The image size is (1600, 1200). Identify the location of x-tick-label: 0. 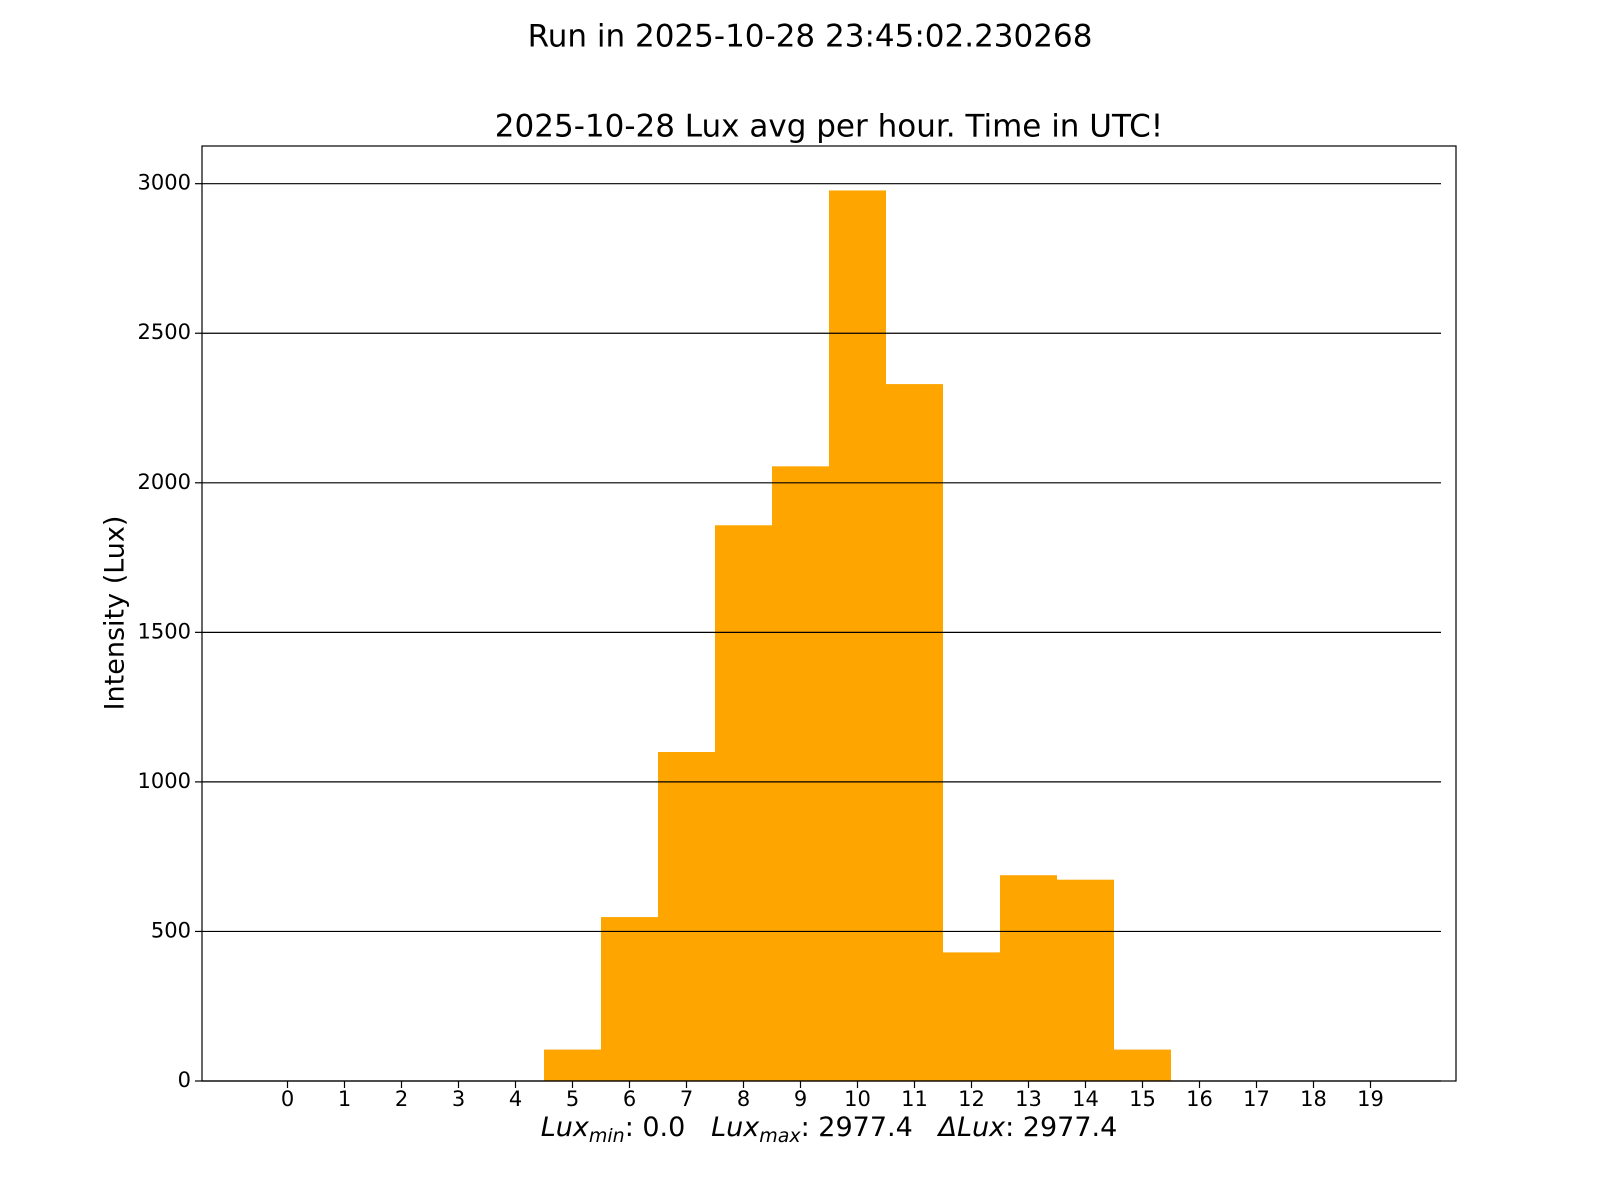
(287, 1099).